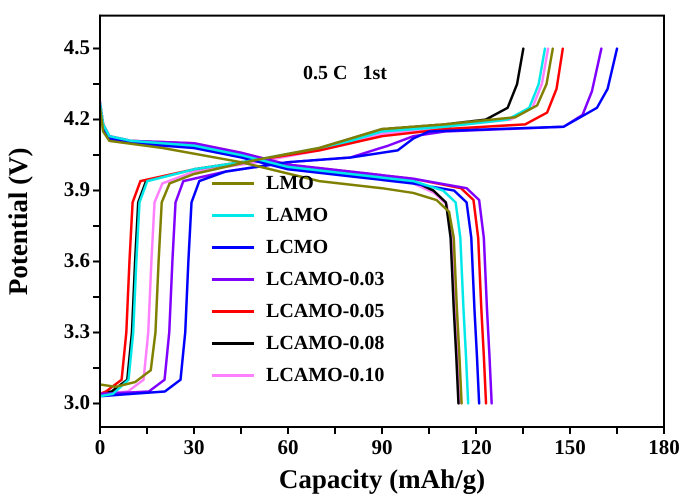 This screenshot has height=501, width=693. I want to click on x-tick-label: 30, so click(194, 447).